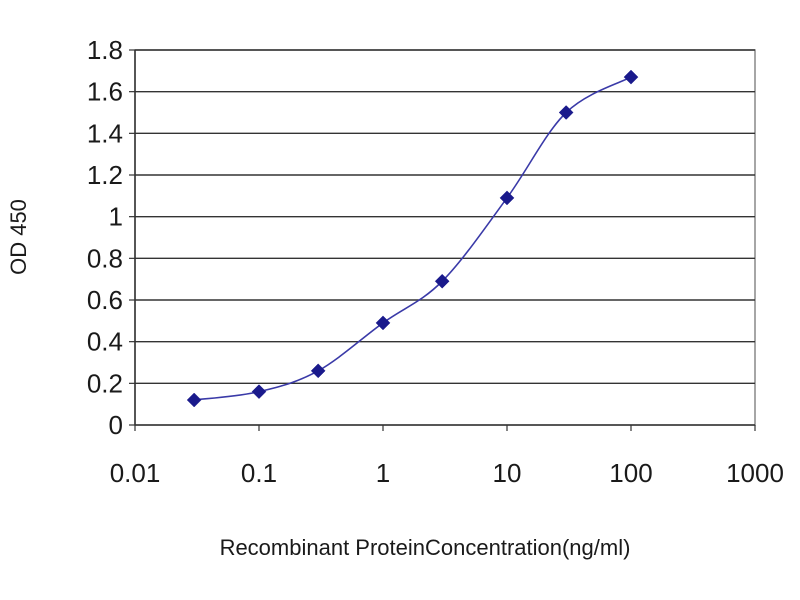 This screenshot has width=800, height=600. I want to click on y-tick-label: 0.8, so click(105, 258).